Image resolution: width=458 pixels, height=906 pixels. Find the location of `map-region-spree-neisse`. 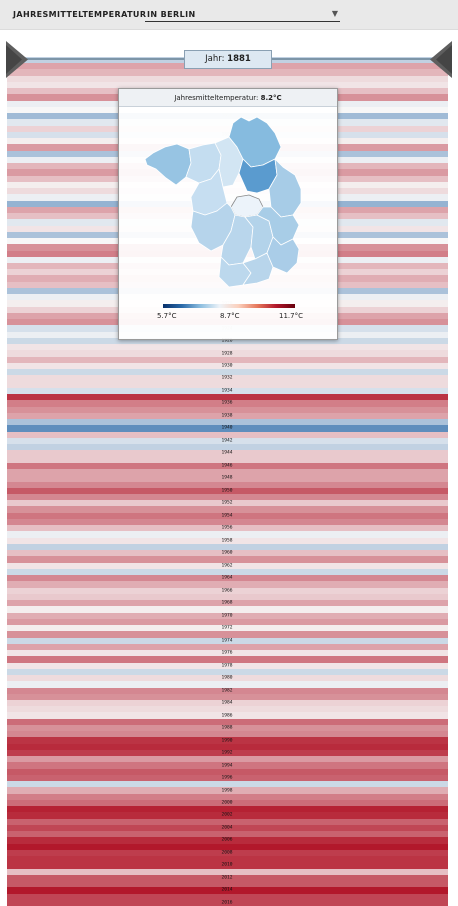

map-region-spree-neisse is located at coordinates (283, 255).